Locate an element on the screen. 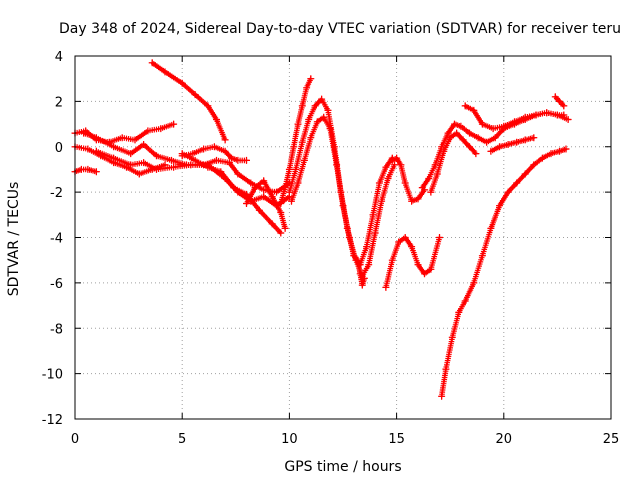 This screenshot has height=480, width=640. y-tick-label: -6 is located at coordinates (56, 284).